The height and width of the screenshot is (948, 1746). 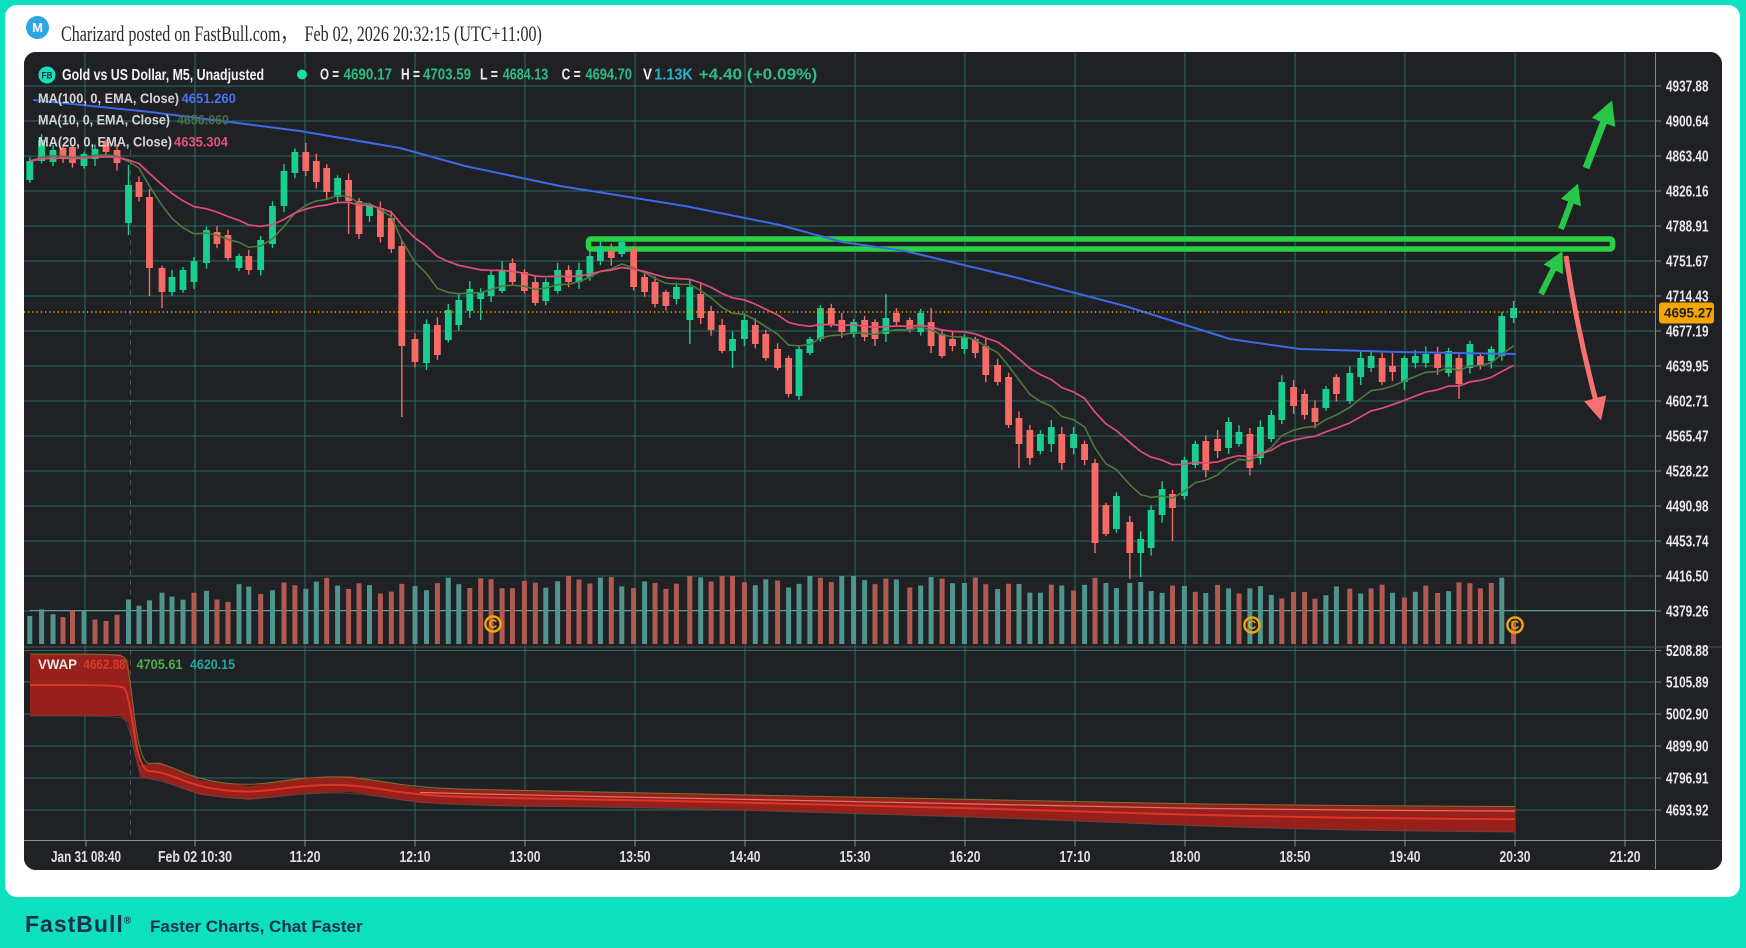 I want to click on svg-text: 4684.13, so click(x=526, y=75).